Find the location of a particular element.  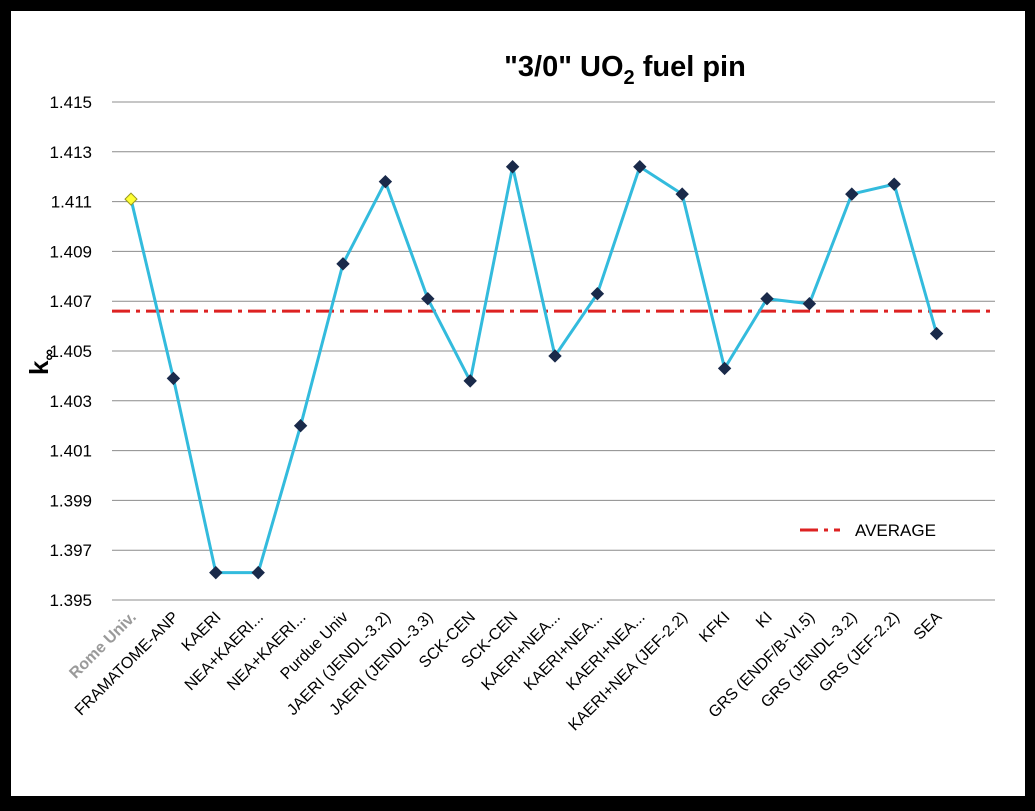

y-tick-label: 1.401 is located at coordinates (70, 451).